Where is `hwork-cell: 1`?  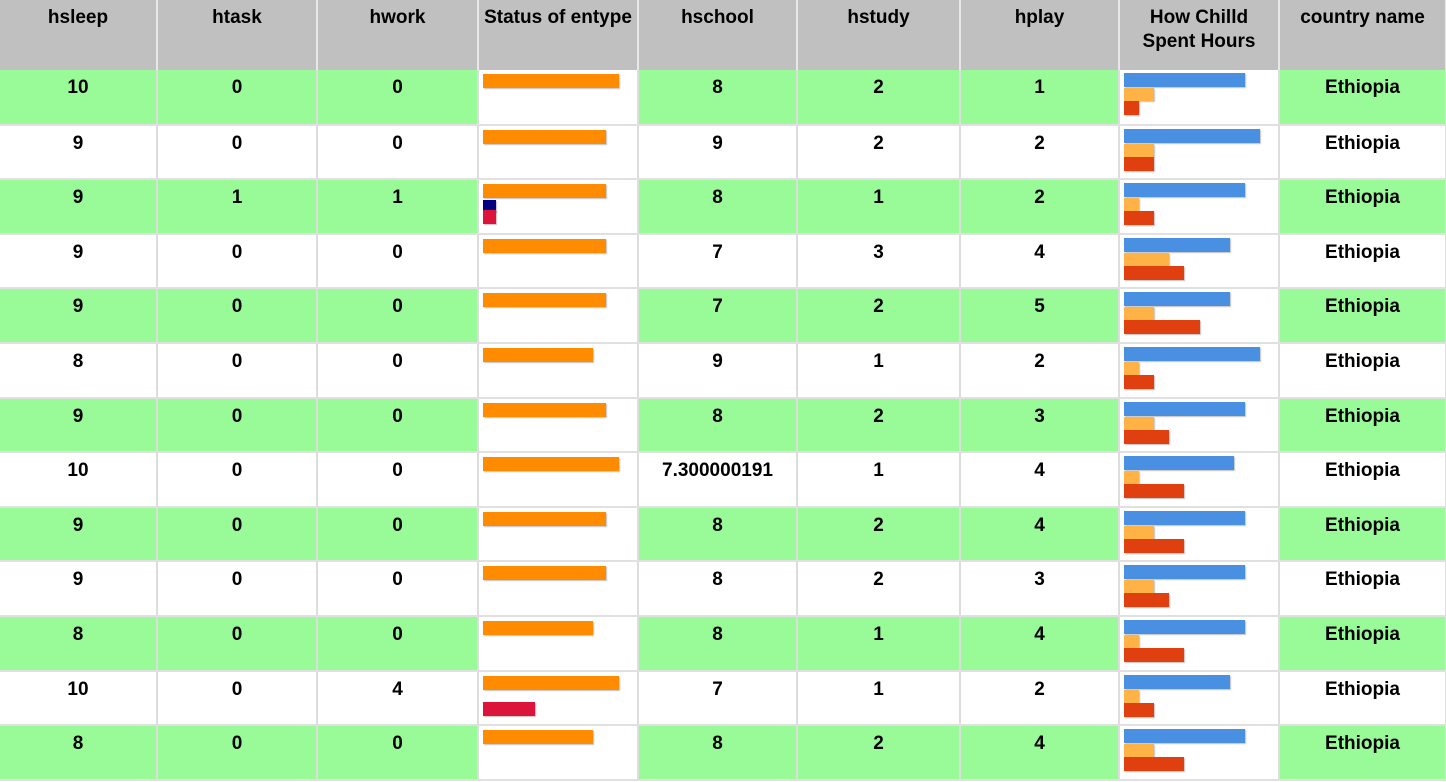 hwork-cell: 1 is located at coordinates (398, 207).